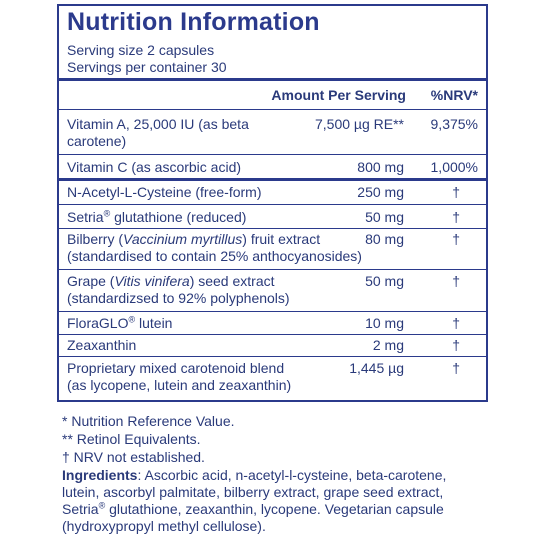 The image size is (550, 550). I want to click on vitamin-c-name: Vitamin C (as ascorbic acid), so click(154, 167).